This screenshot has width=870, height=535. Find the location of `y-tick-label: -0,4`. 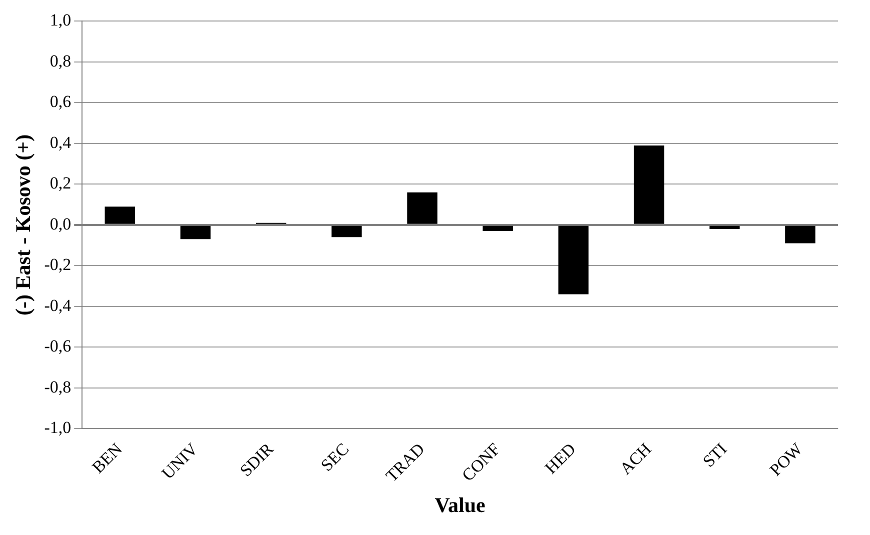

y-tick-label: -0,4 is located at coordinates (58, 305).